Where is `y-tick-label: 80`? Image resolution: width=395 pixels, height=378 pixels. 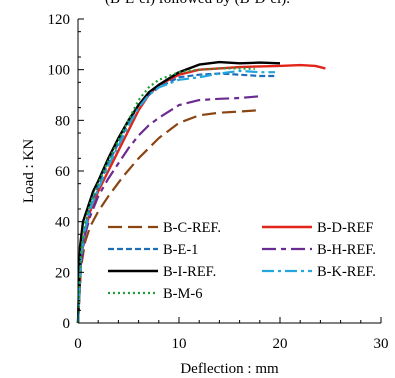 y-tick-label: 80 is located at coordinates (62, 121).